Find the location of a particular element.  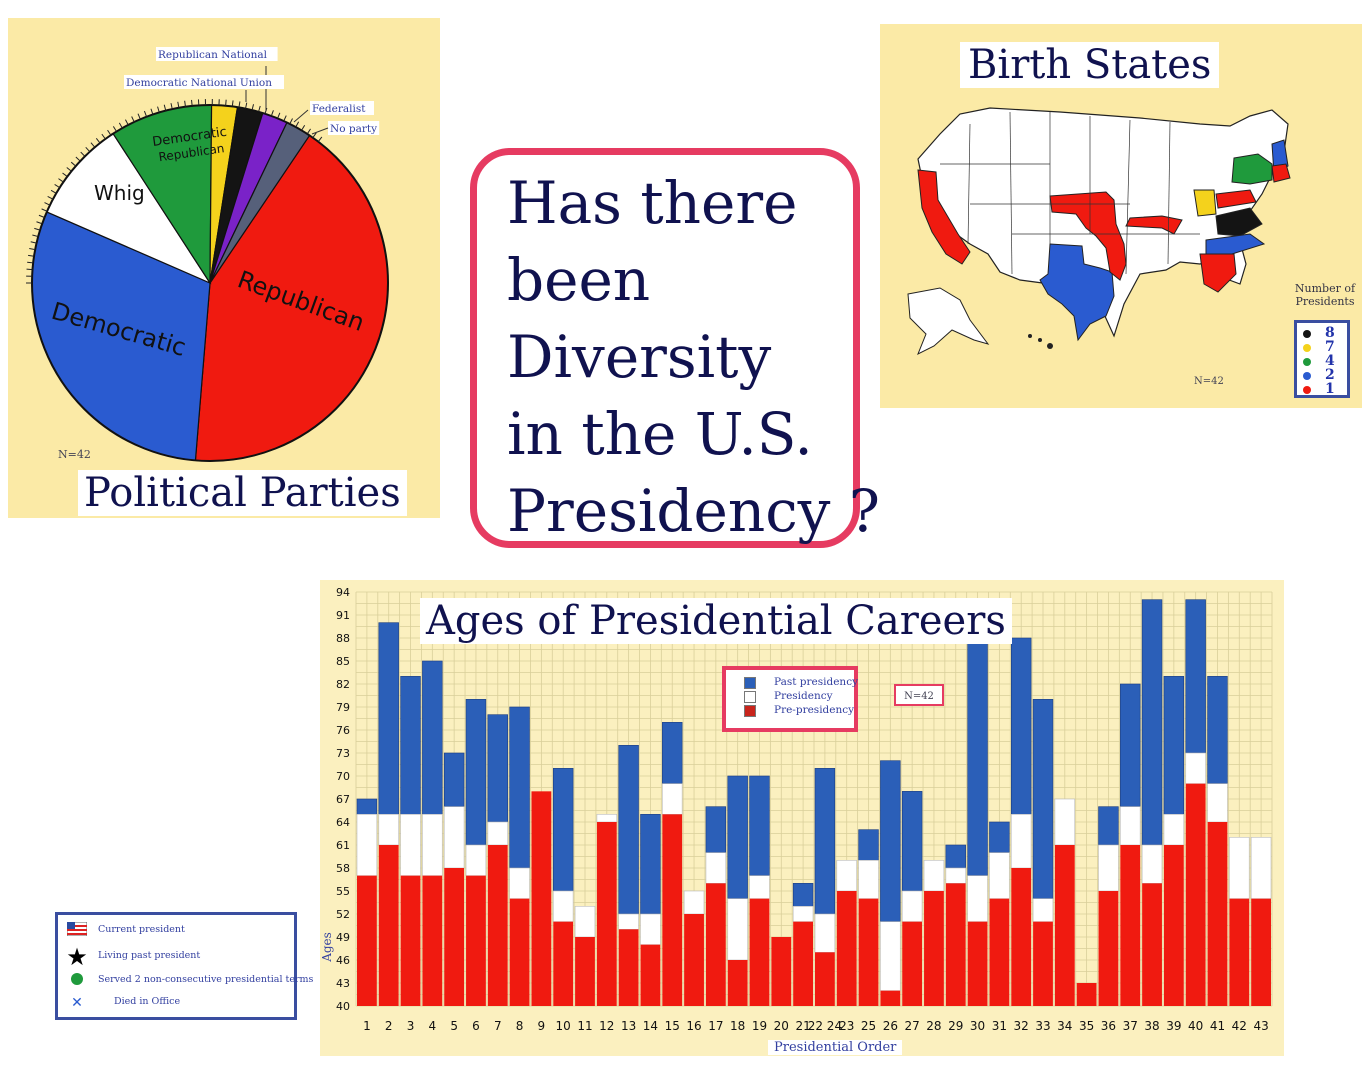

x-tick-label: 6 is located at coordinates (476, 1026).